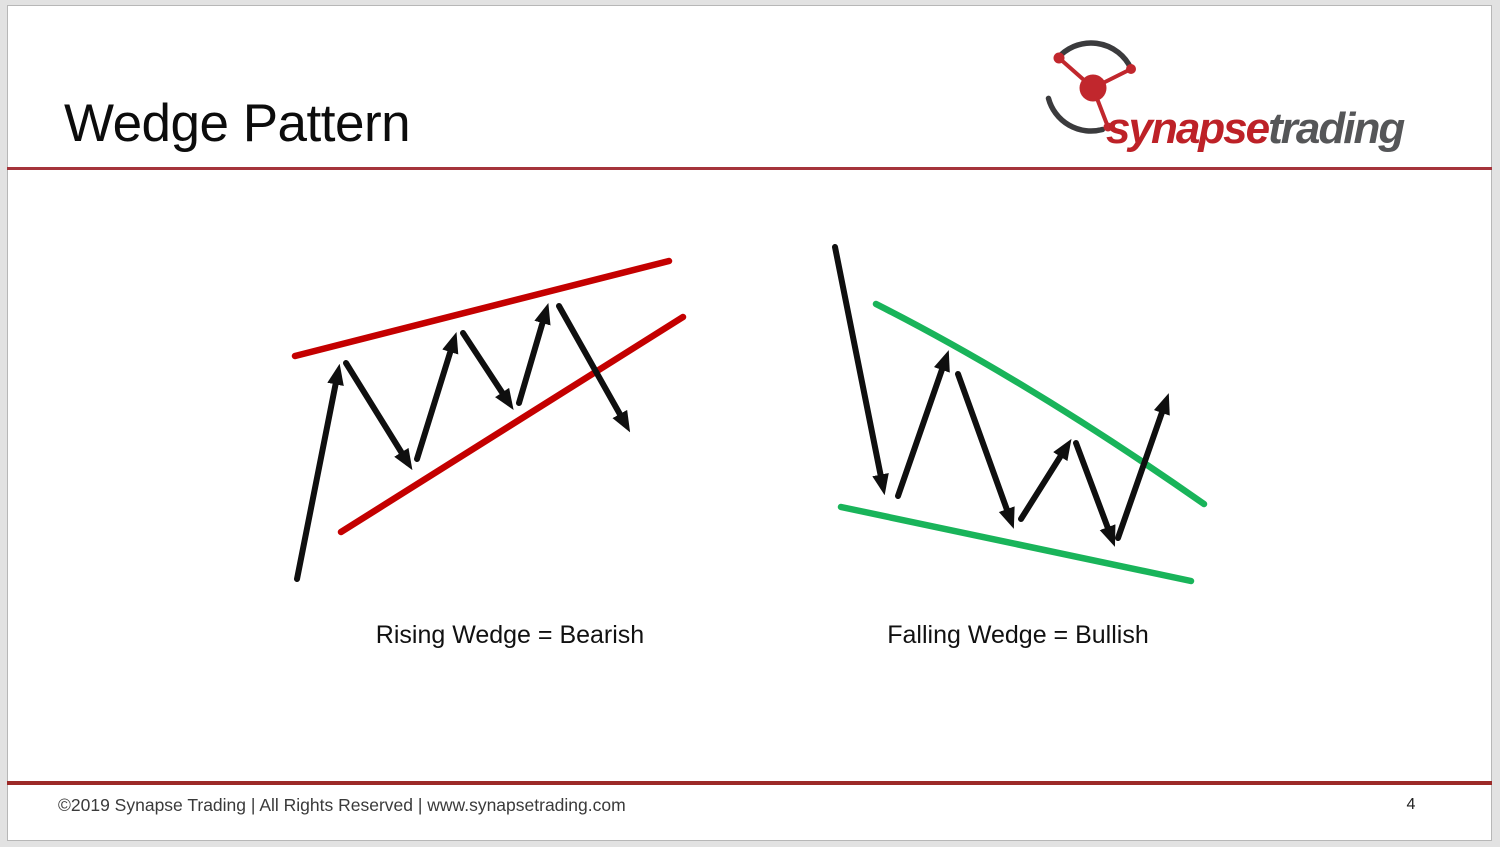  I want to click on rising-wedge-caption: Rising Wedge = Bearish, so click(510, 635).